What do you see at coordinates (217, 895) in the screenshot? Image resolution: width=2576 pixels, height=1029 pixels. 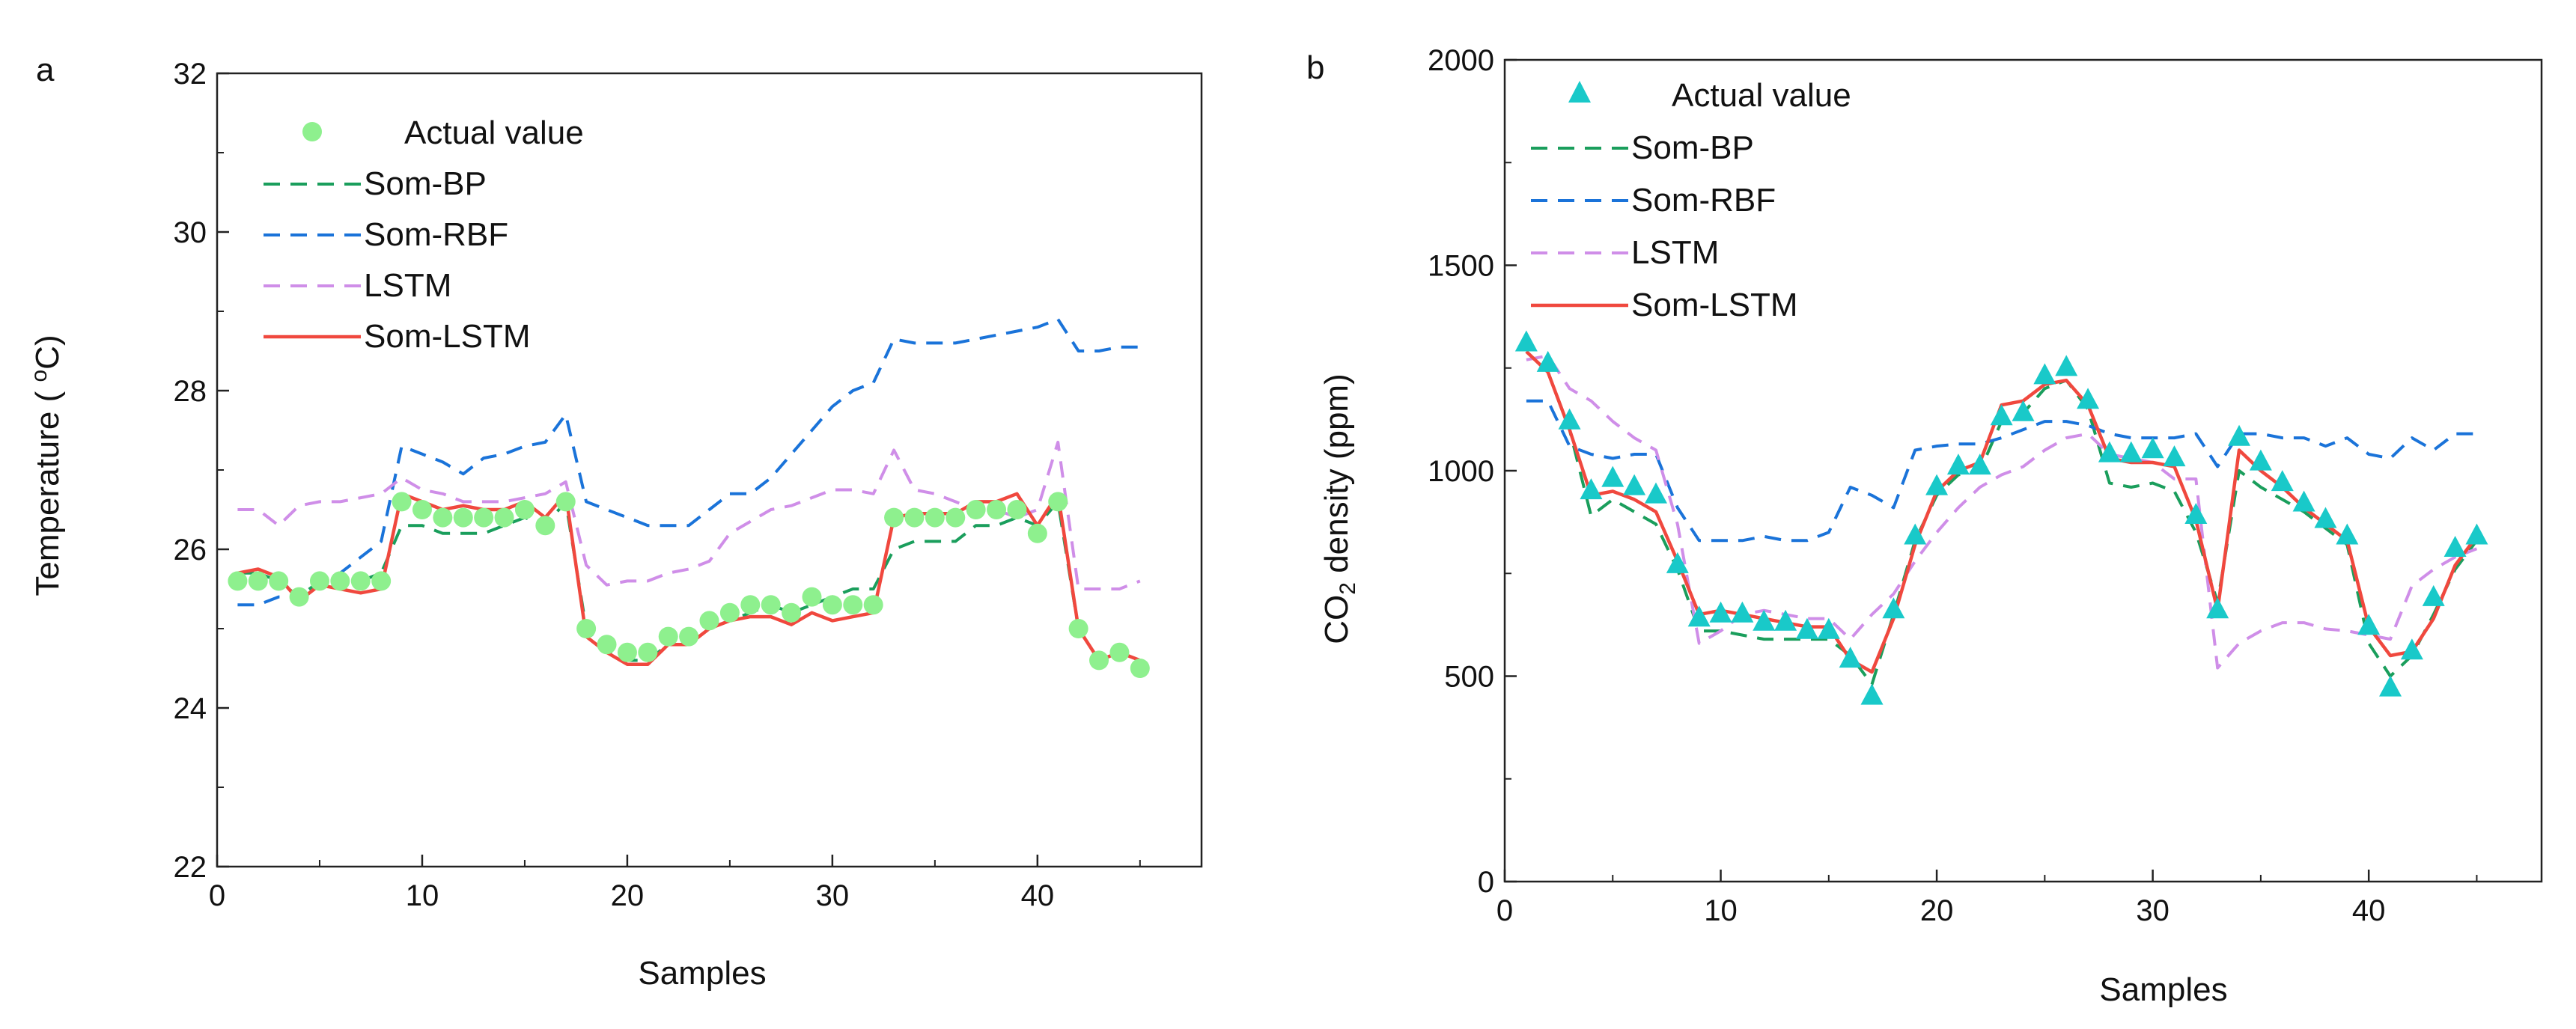 I see `x-tick-label: 0` at bounding box center [217, 895].